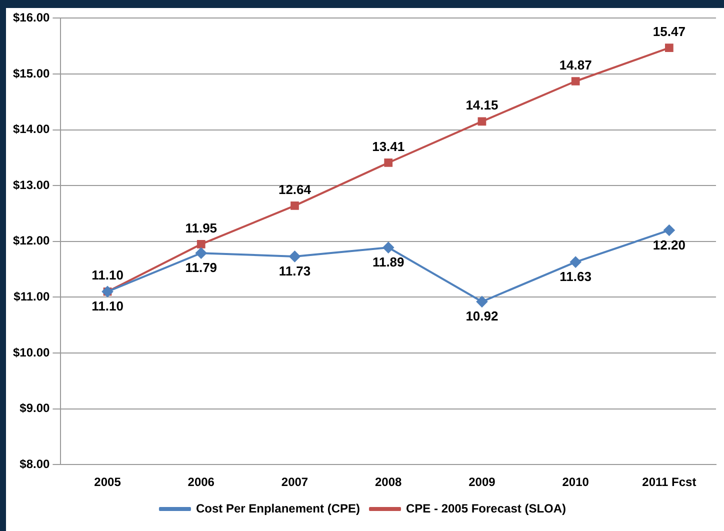 The height and width of the screenshot is (531, 724). What do you see at coordinates (35, 408) in the screenshot?
I see `y-tick-label: $9.00` at bounding box center [35, 408].